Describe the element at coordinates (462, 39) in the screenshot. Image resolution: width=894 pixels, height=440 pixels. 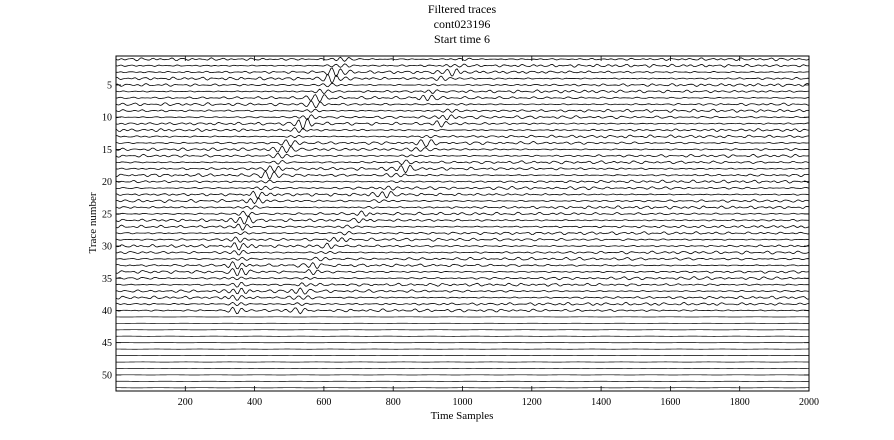
I see `title-line-3: Start time 6` at that location.